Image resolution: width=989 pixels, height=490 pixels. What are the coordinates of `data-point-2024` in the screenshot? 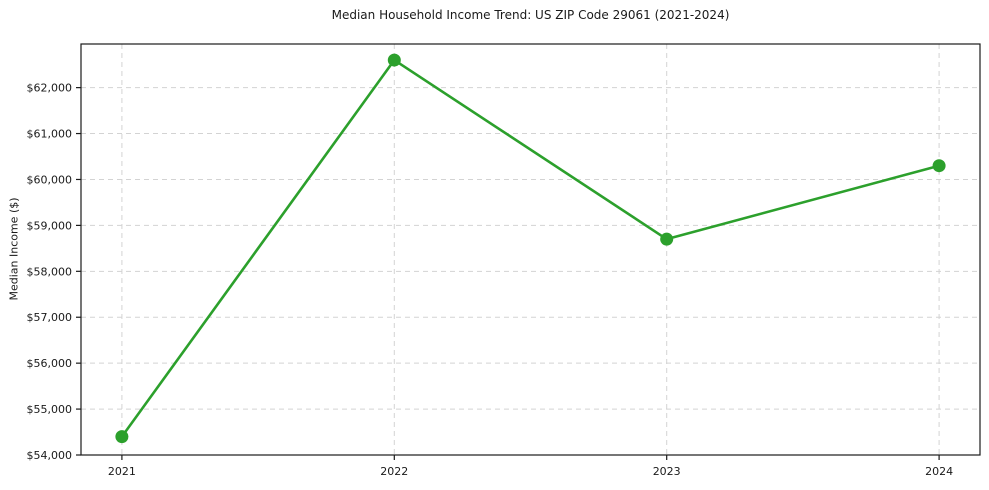 It's located at (939, 166).